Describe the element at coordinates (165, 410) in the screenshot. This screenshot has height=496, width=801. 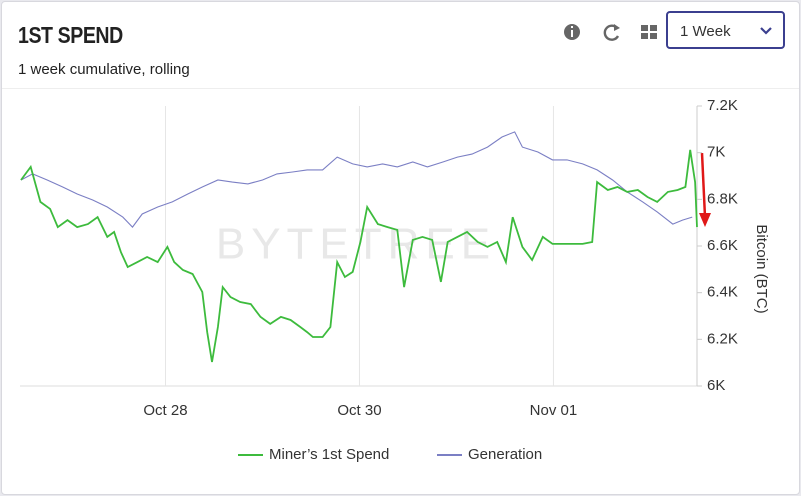
I see `x-tick-label: Oct 28` at that location.